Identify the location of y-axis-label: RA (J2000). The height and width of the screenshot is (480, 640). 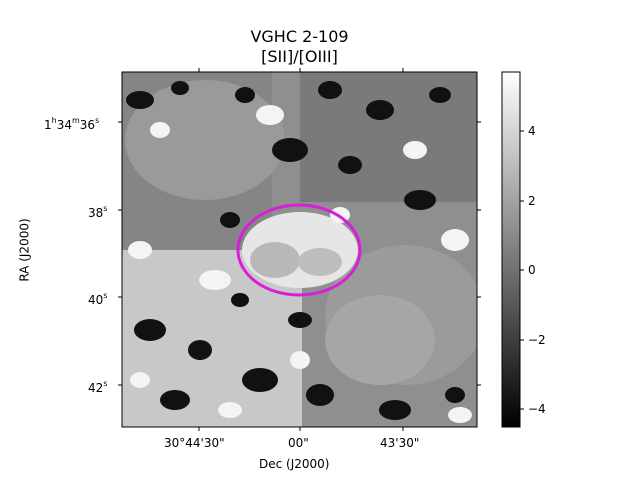
(24, 250).